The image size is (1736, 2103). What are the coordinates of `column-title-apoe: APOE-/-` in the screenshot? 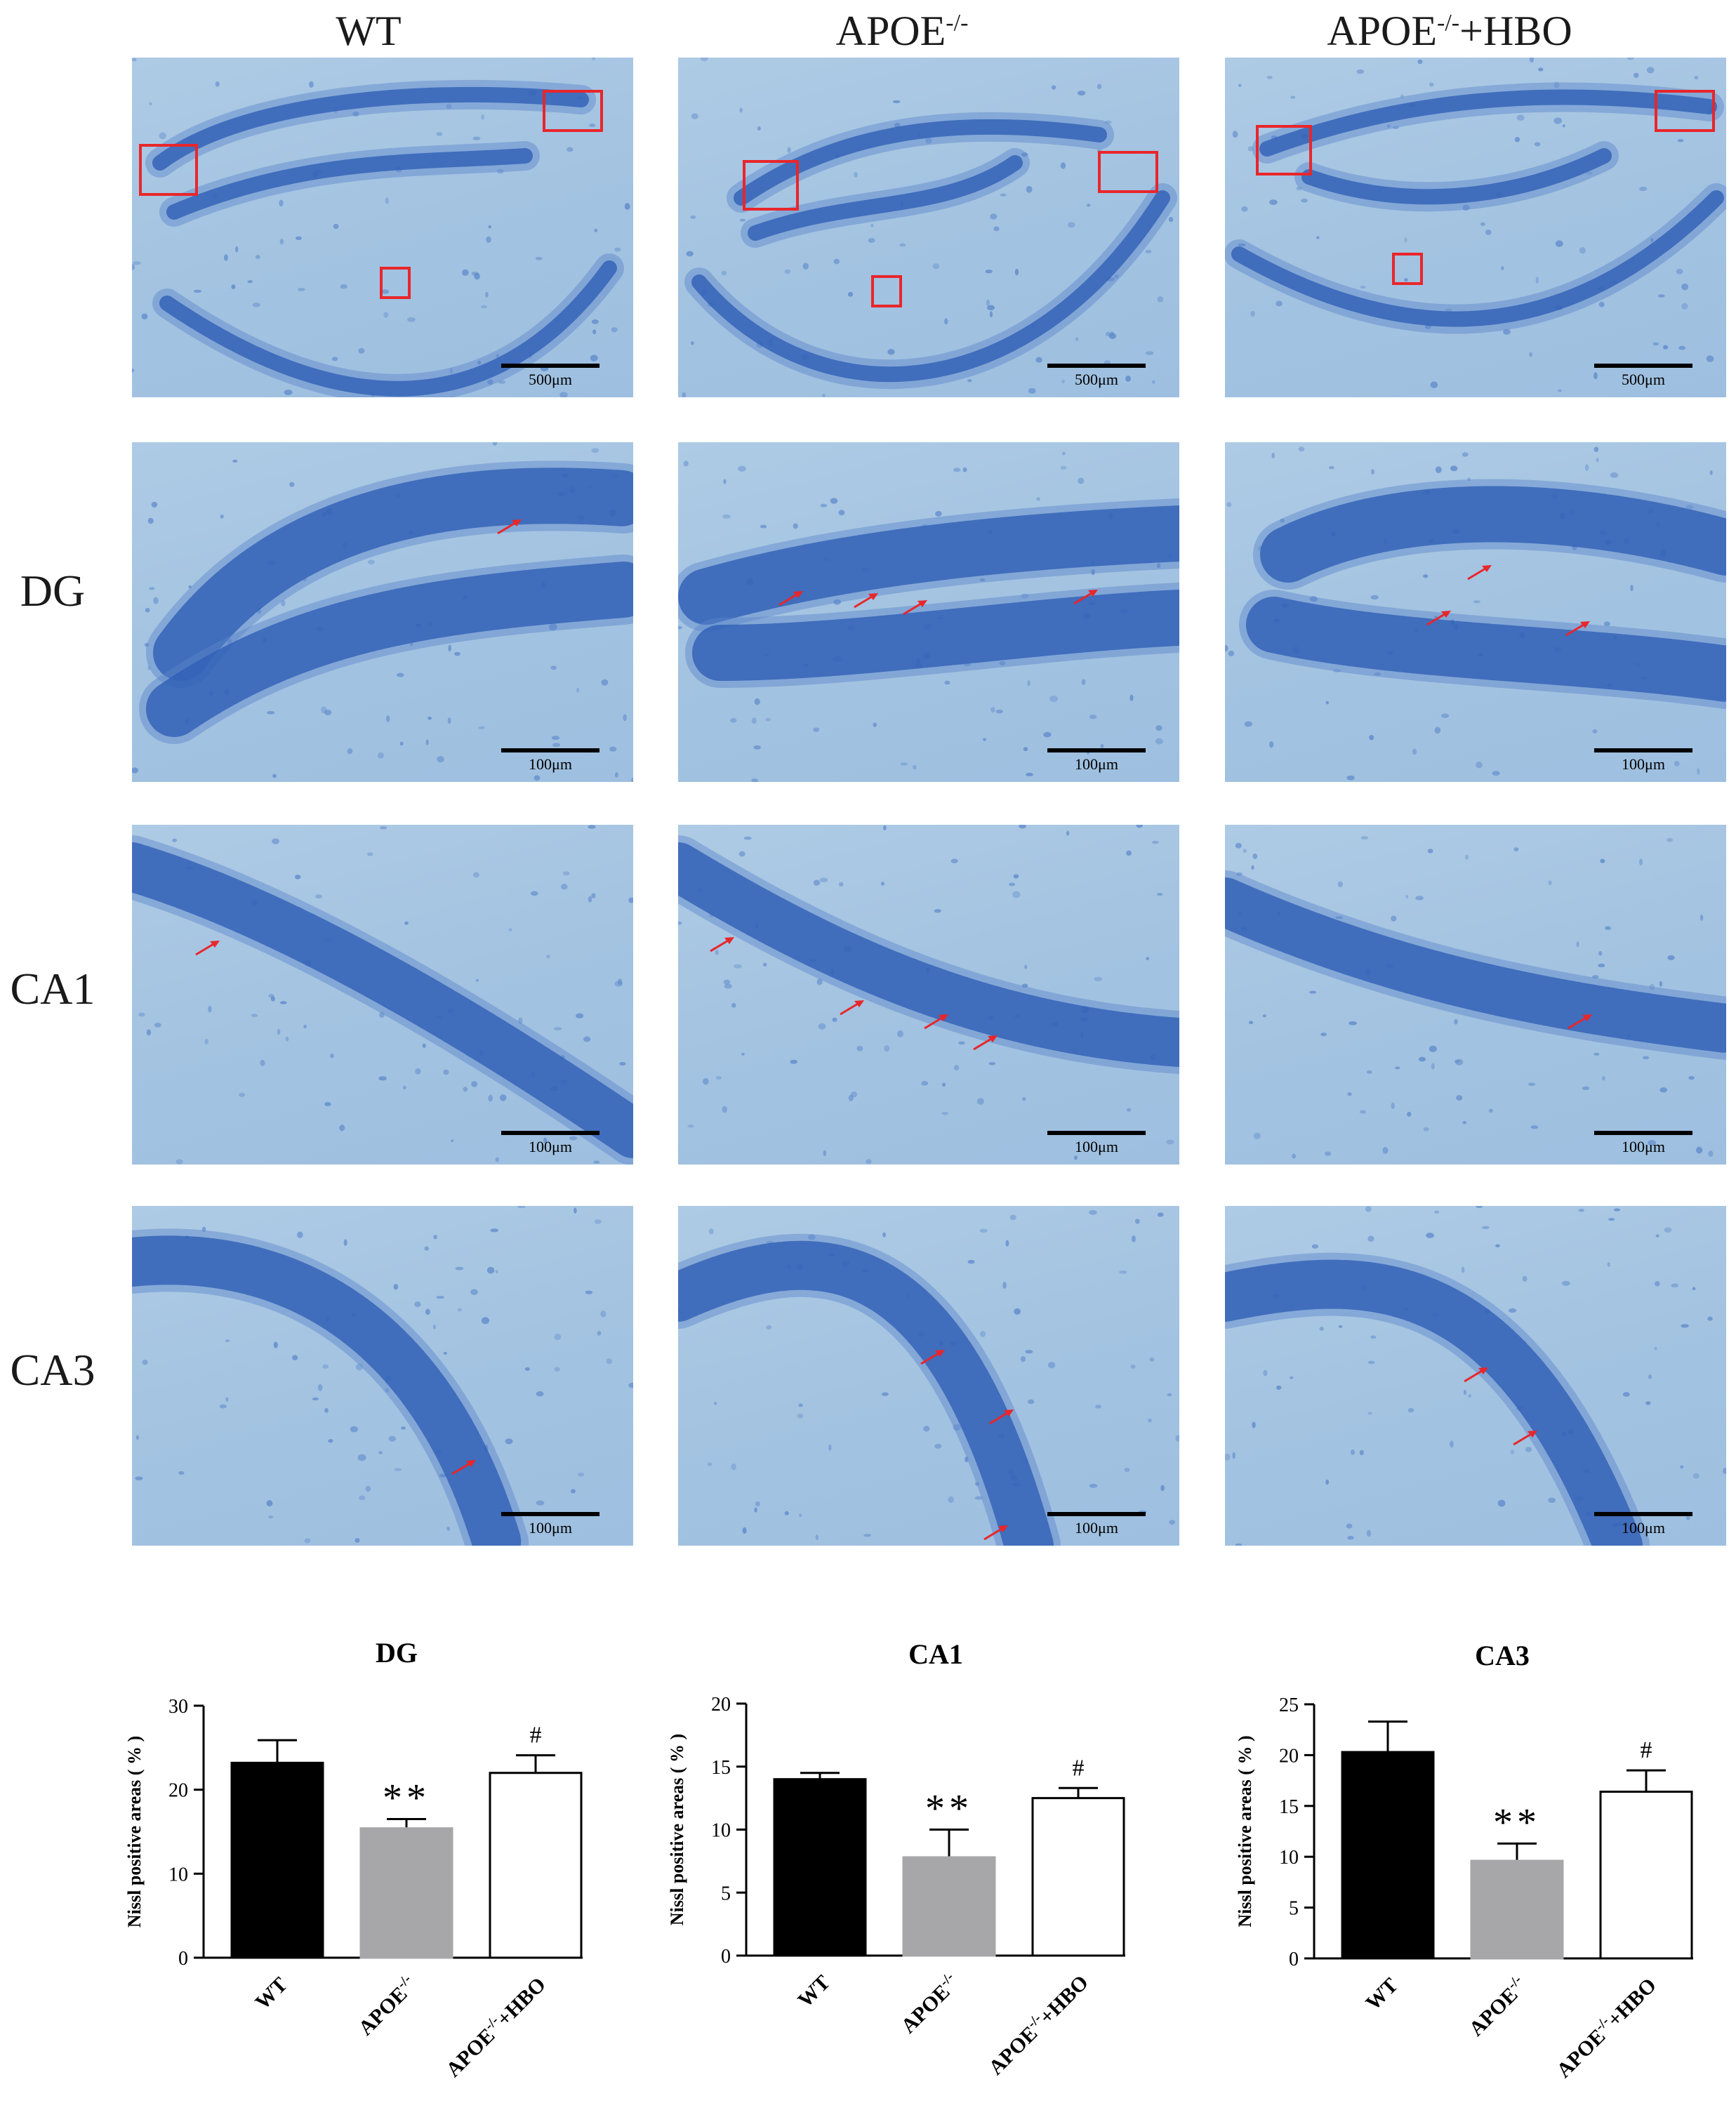 It's located at (902, 31).